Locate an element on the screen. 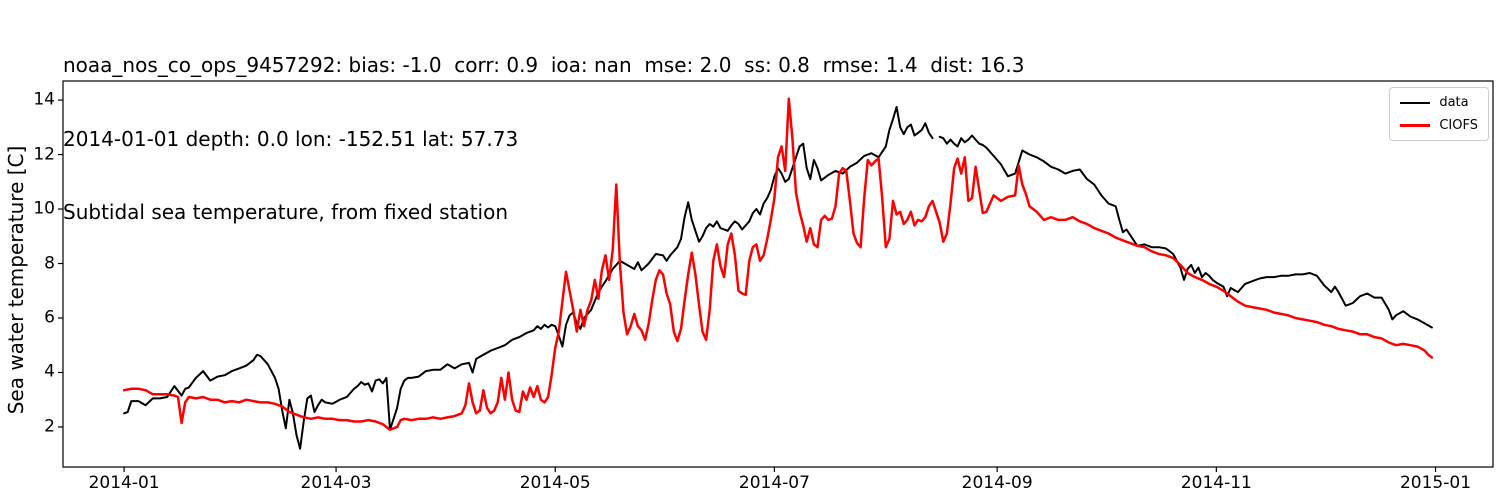 This screenshot has width=1500, height=500. x-tick-label: 2014-01 is located at coordinates (124, 483).